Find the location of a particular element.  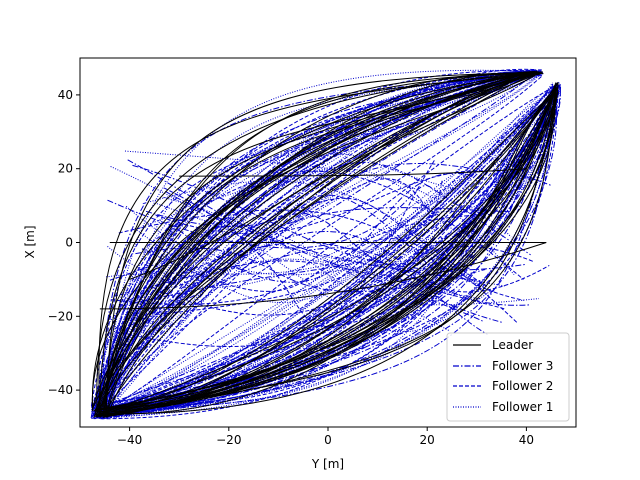

legend-box is located at coordinates (508, 377).